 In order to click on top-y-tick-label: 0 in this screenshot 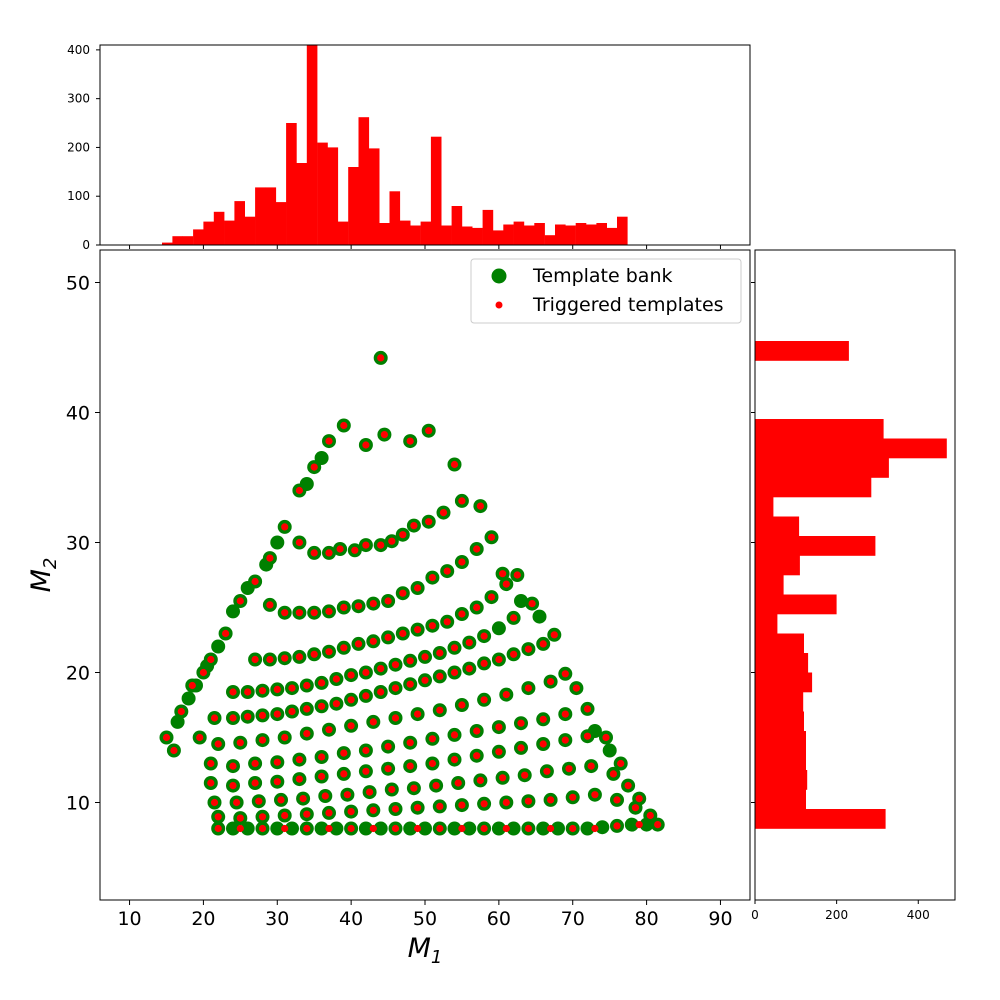, I will do `click(86, 245)`.